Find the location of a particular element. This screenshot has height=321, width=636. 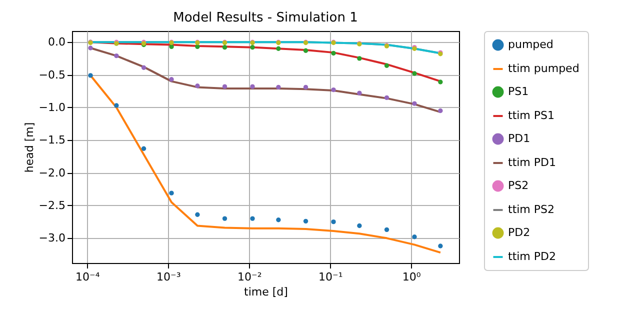

y-tick-label: −1.0 is located at coordinates (52, 107).